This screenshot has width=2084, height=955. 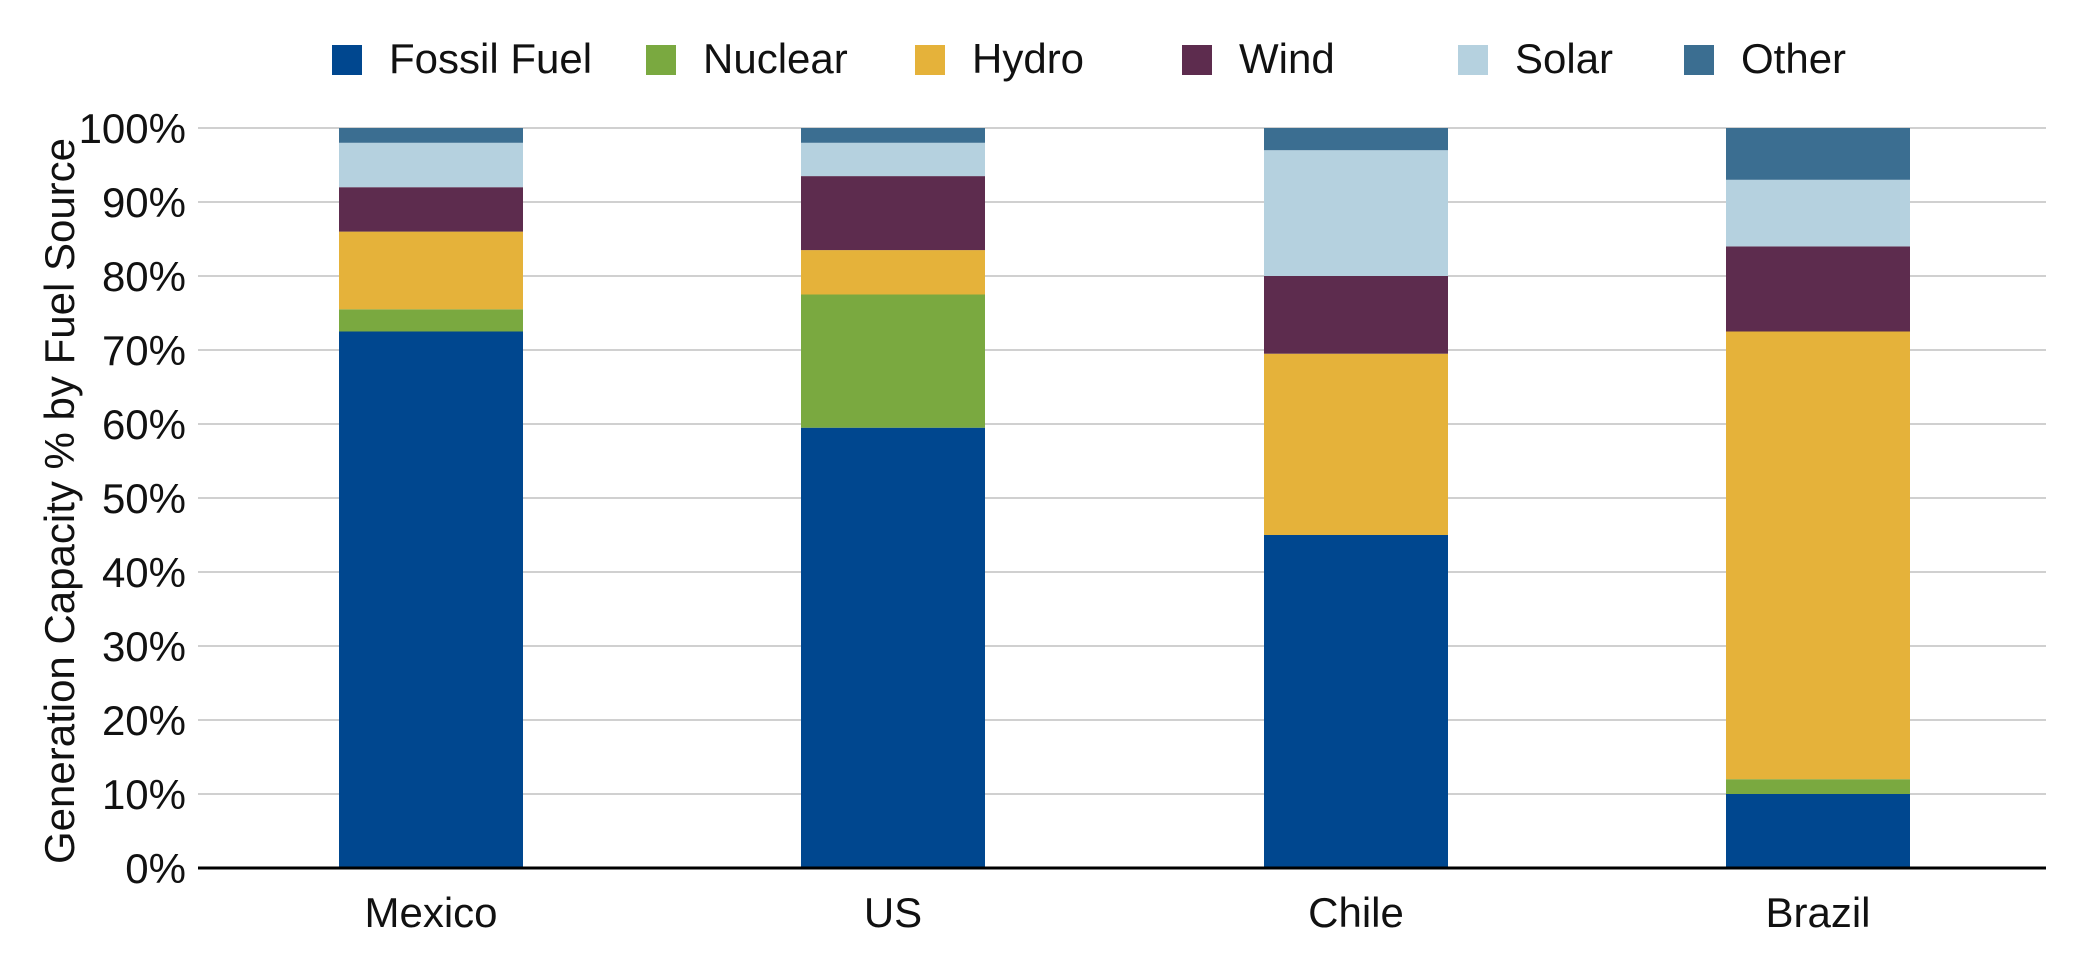 What do you see at coordinates (893, 361) in the screenshot?
I see `bar-segment-us-nuclear` at bounding box center [893, 361].